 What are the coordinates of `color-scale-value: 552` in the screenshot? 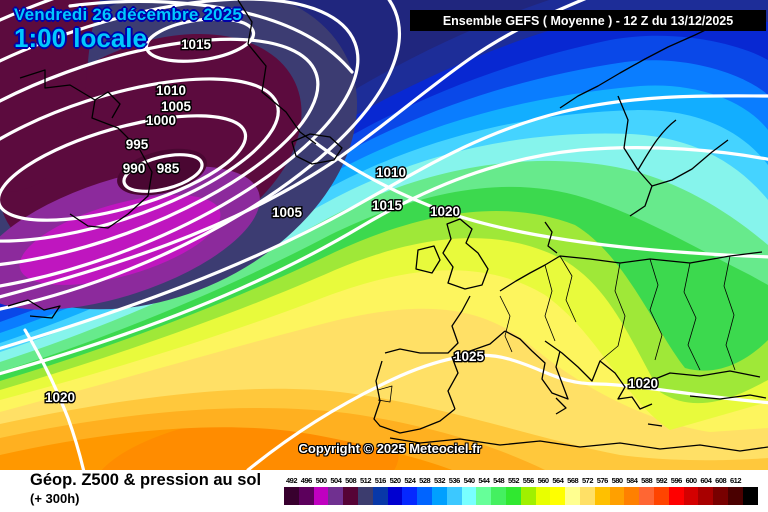 It's located at (513, 480).